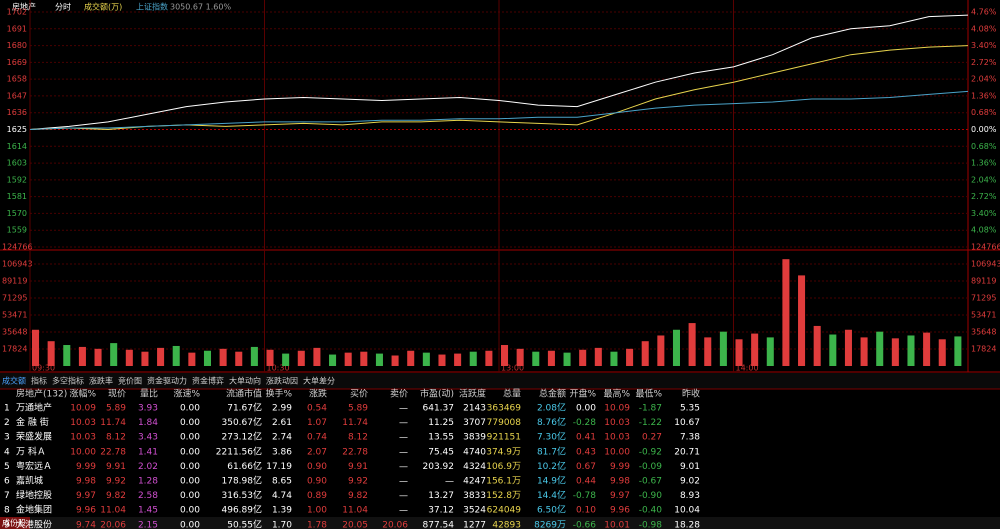 This screenshot has width=1000, height=529. What do you see at coordinates (29, 481) in the screenshot?
I see `stock-name: 嘉凯城` at bounding box center [29, 481].